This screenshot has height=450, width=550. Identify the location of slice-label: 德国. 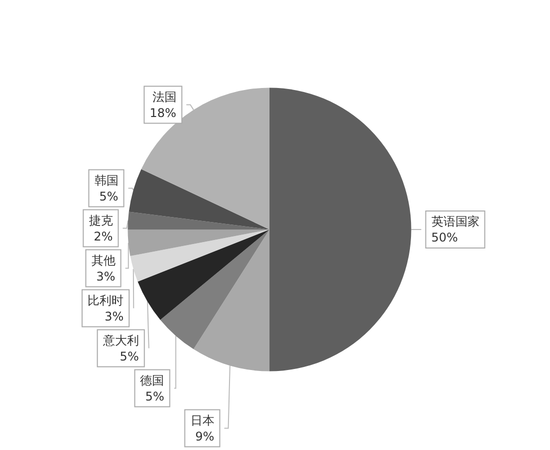
(152, 380).